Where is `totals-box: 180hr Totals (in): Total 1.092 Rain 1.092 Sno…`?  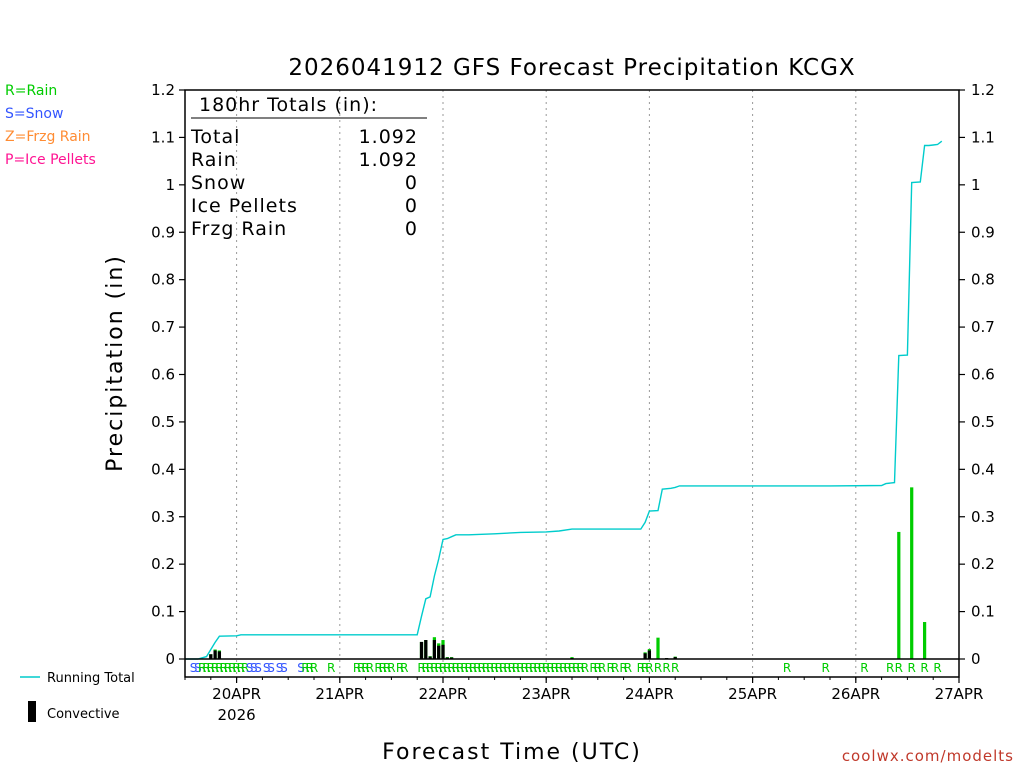 totals-box: 180hr Totals (in): Total 1.092 Rain 1.092 Sno… is located at coordinates (308, 167).